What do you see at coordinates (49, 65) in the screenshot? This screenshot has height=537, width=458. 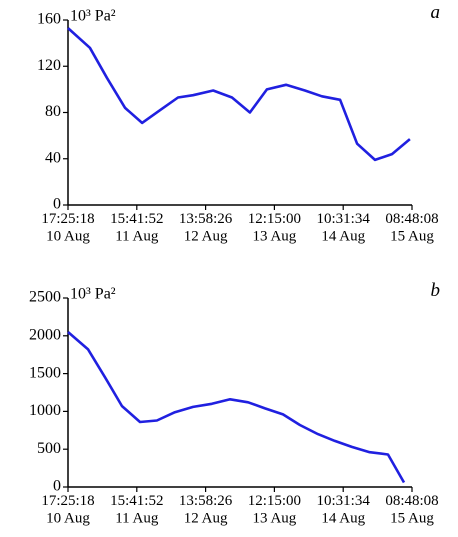 I see `y-tick-label: 120` at bounding box center [49, 65].